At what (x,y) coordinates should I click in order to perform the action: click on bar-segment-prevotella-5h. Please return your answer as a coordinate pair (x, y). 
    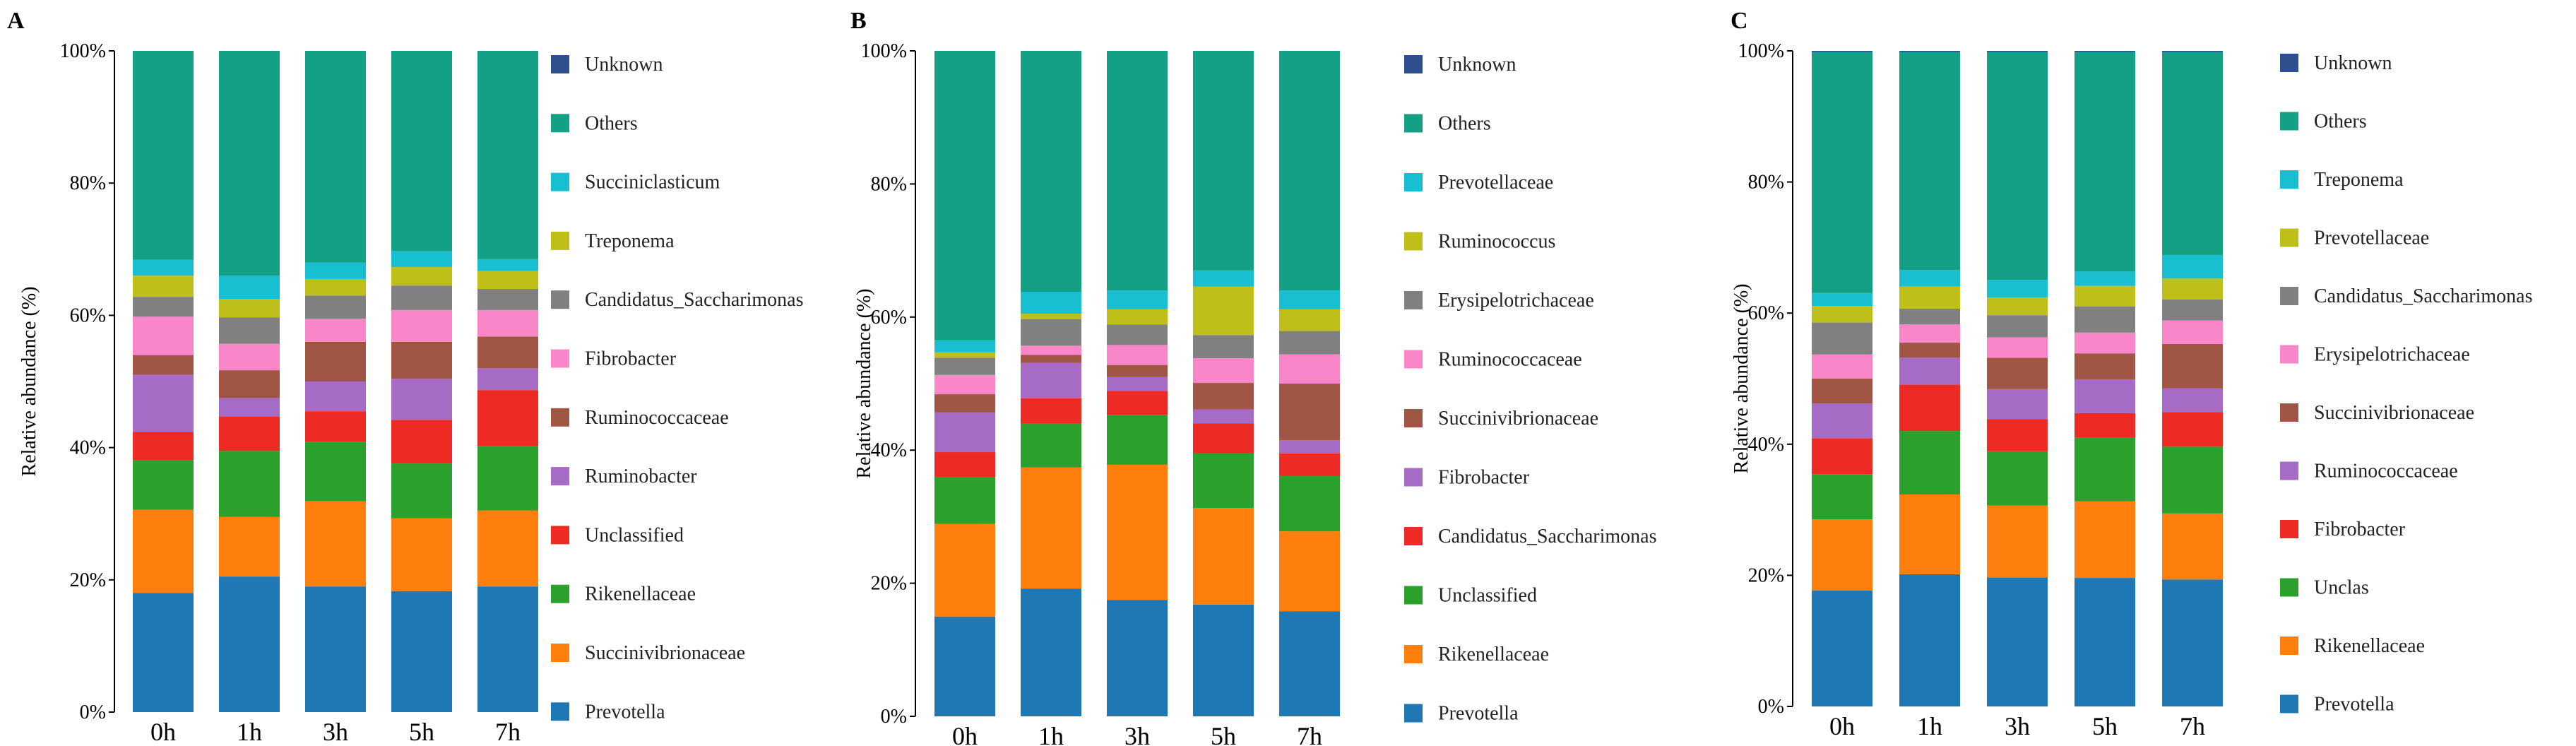
    Looking at the image, I should click on (421, 651).